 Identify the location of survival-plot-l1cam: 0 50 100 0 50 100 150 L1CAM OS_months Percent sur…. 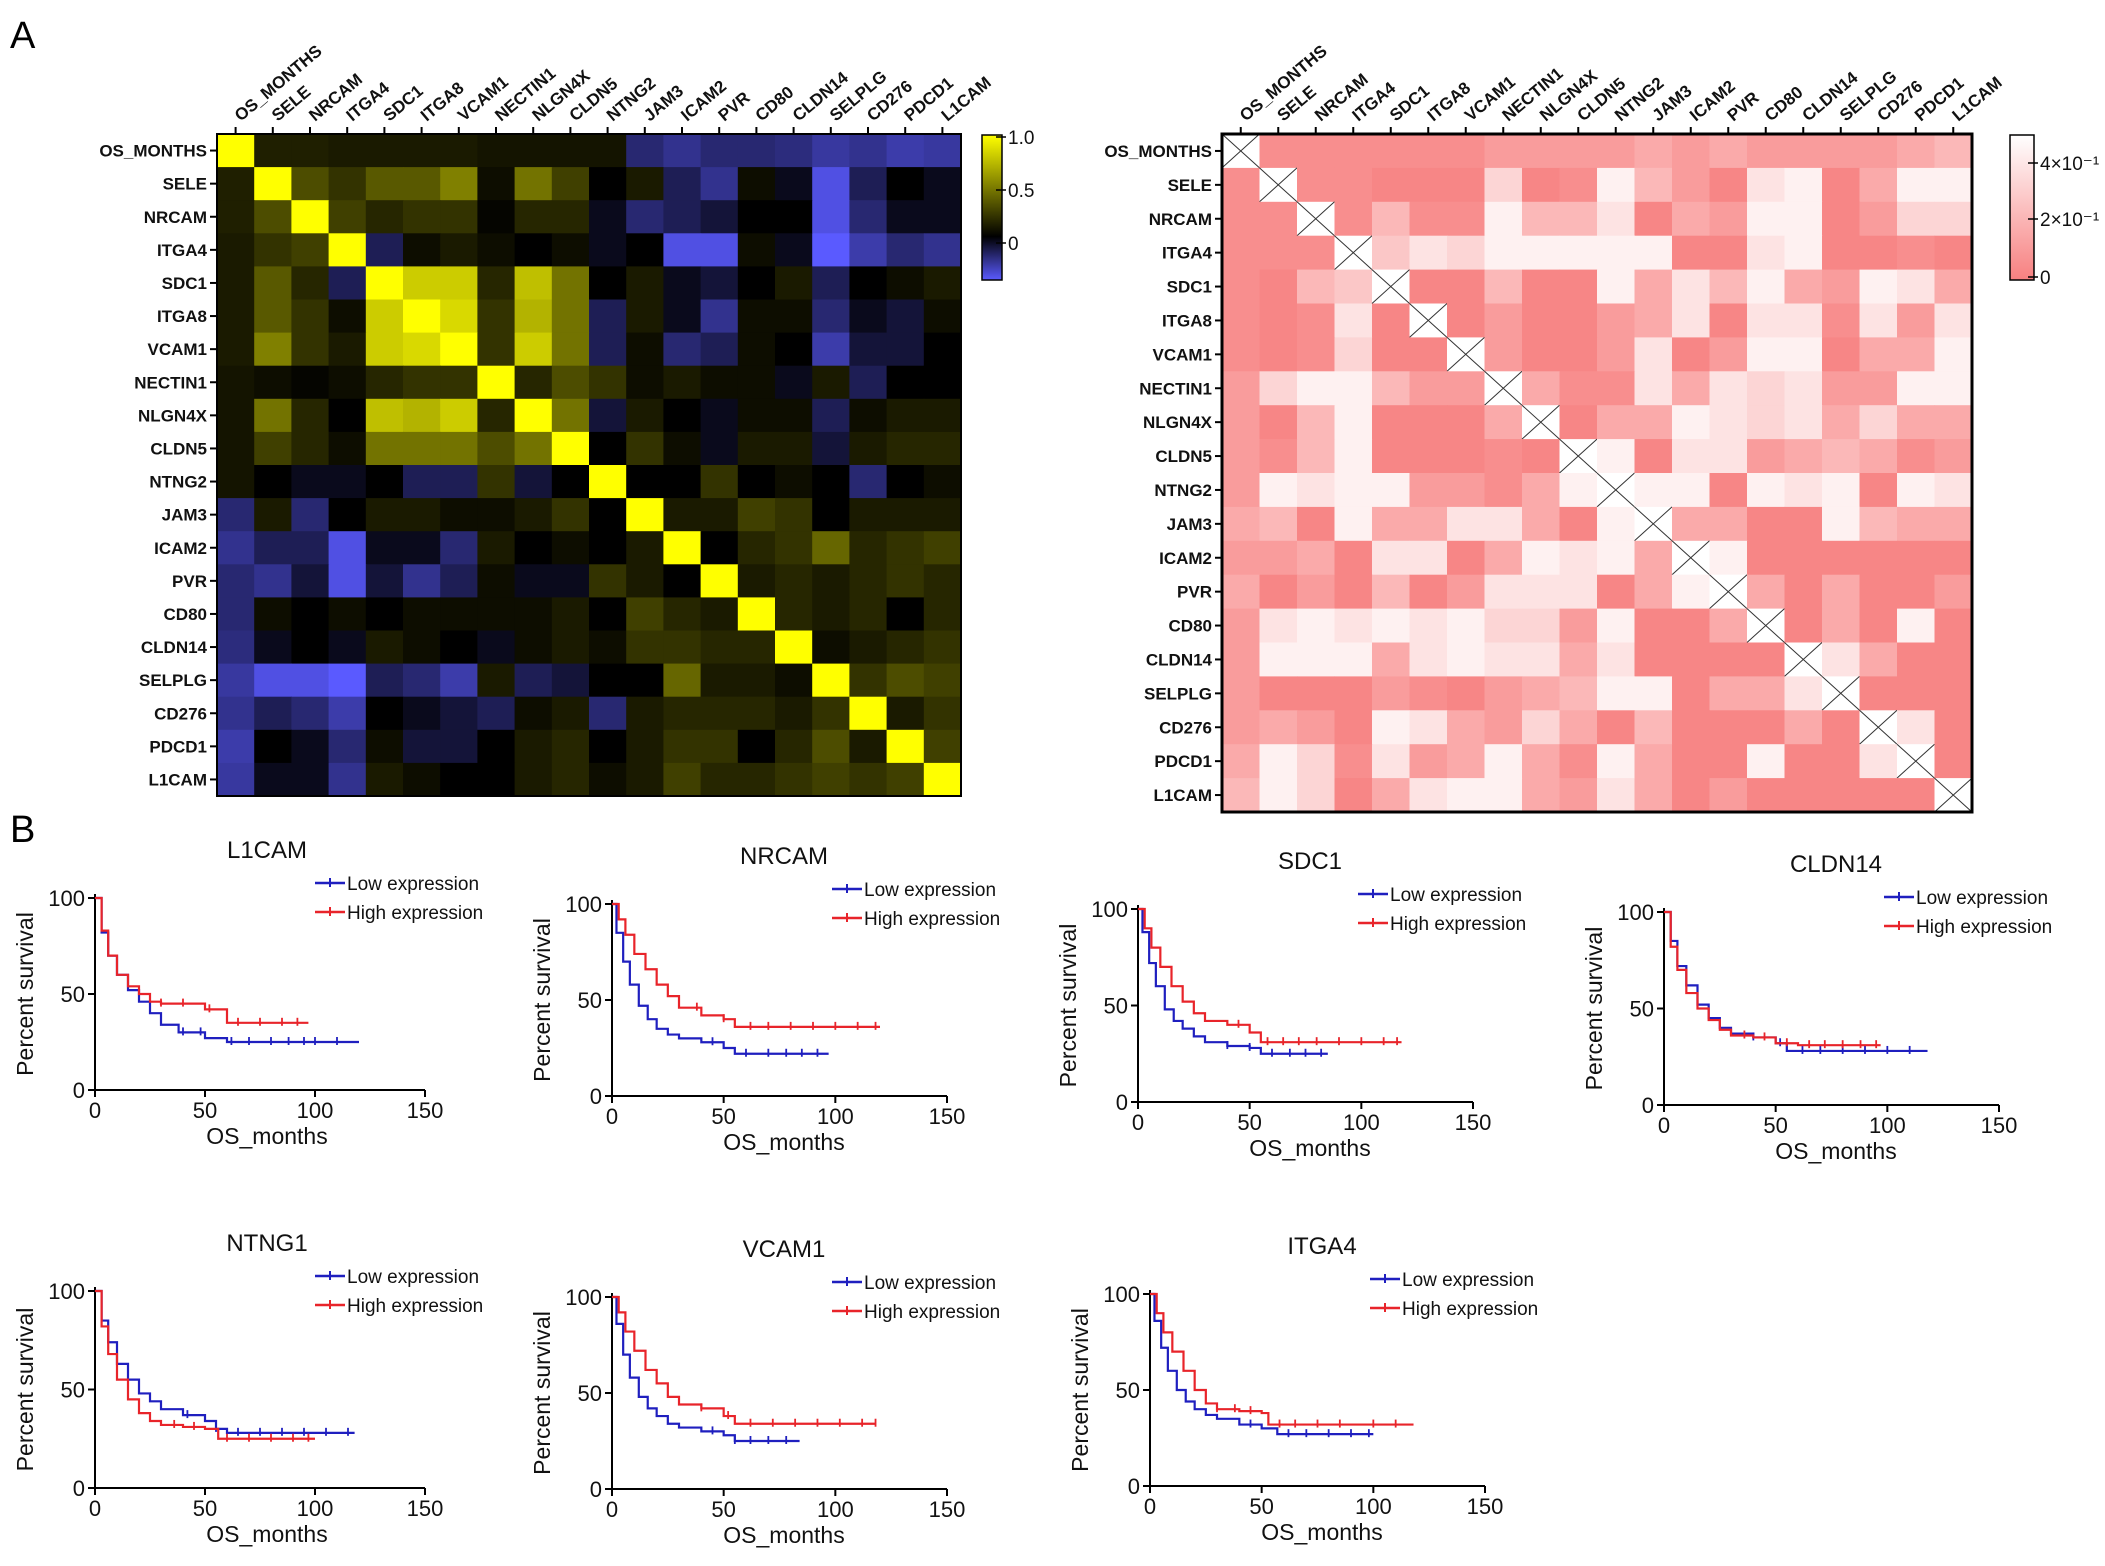
(247, 993).